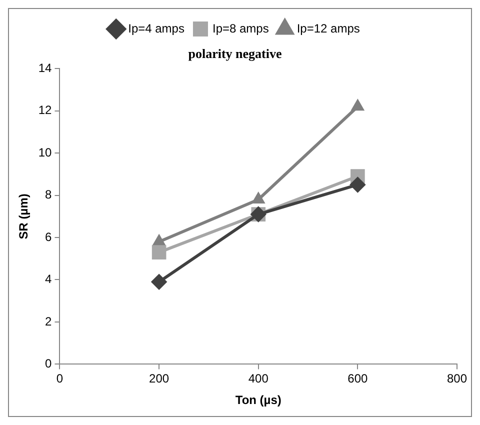 This screenshot has width=480, height=425. What do you see at coordinates (48, 279) in the screenshot?
I see `y-tick-label: 4` at bounding box center [48, 279].